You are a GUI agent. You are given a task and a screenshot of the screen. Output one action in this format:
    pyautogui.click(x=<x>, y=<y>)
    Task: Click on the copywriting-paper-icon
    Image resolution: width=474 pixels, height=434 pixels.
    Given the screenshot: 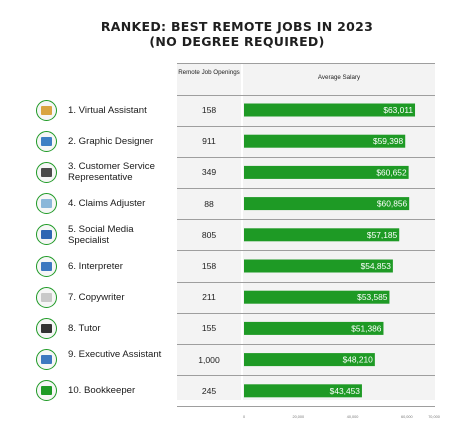 What is the action you would take?
    pyautogui.click(x=46, y=297)
    